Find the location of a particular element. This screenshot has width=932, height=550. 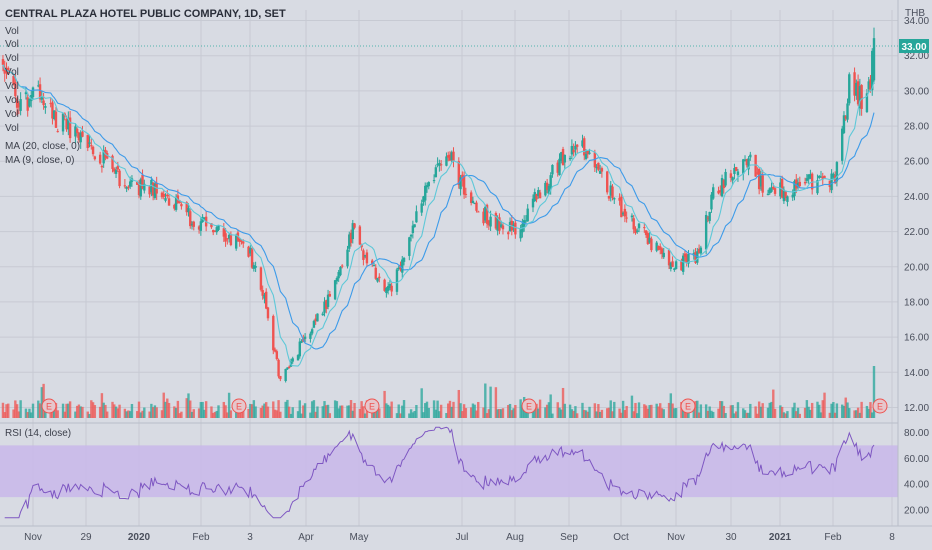

time-label: Jul is located at coordinates (462, 537).